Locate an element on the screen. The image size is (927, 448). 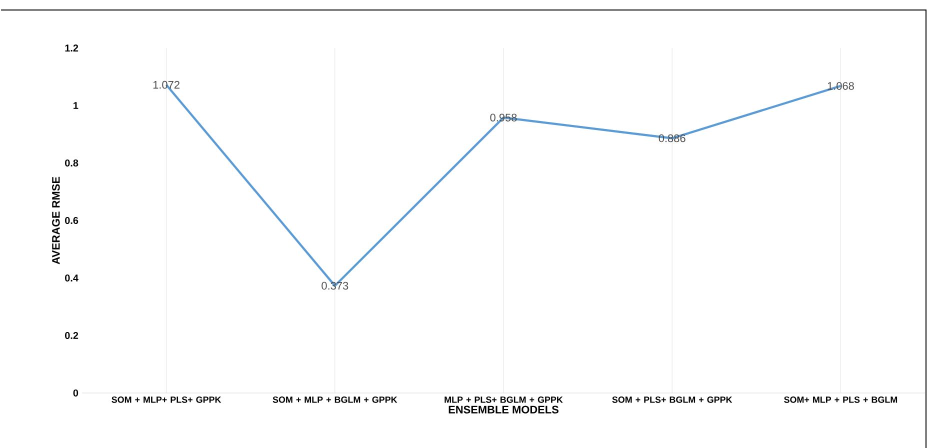
x-tick-label: SOM + MLP + BGLM + GPPK is located at coordinates (335, 399).